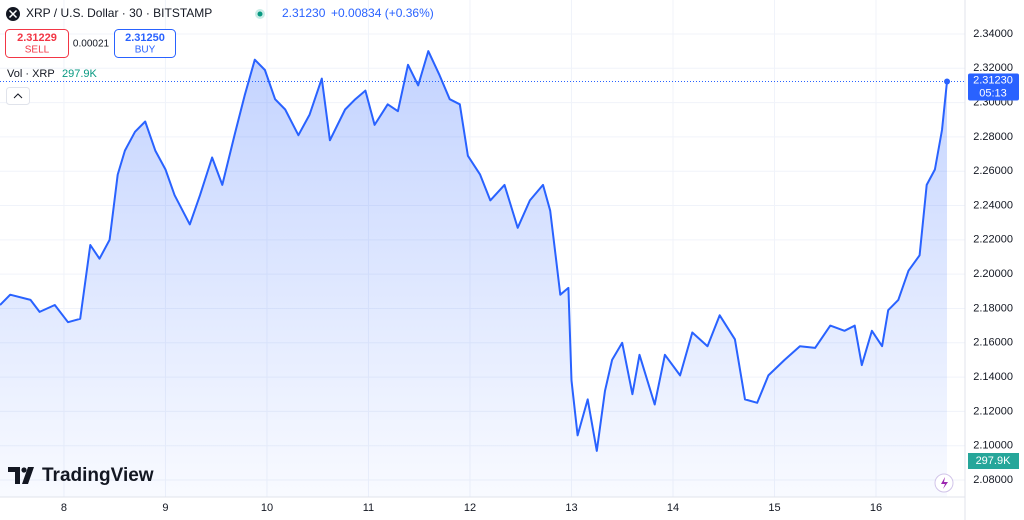 Image resolution: width=1024 pixels, height=520 pixels. I want to click on collapse-button, so click(18, 96).